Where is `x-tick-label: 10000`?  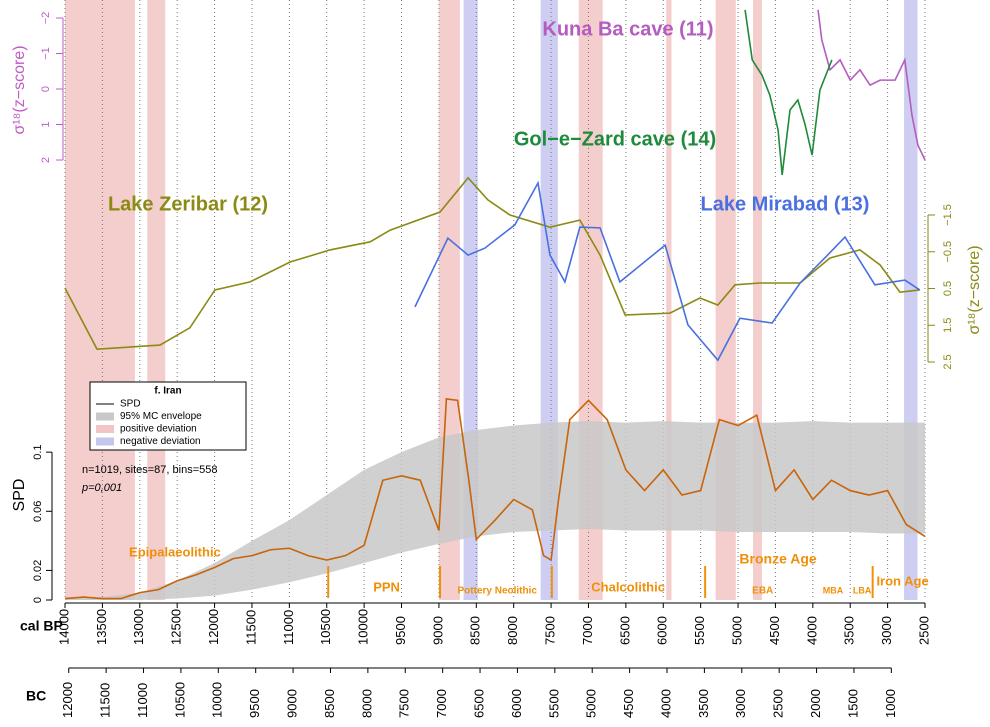
x-tick-label: 10000 is located at coordinates (217, 700).